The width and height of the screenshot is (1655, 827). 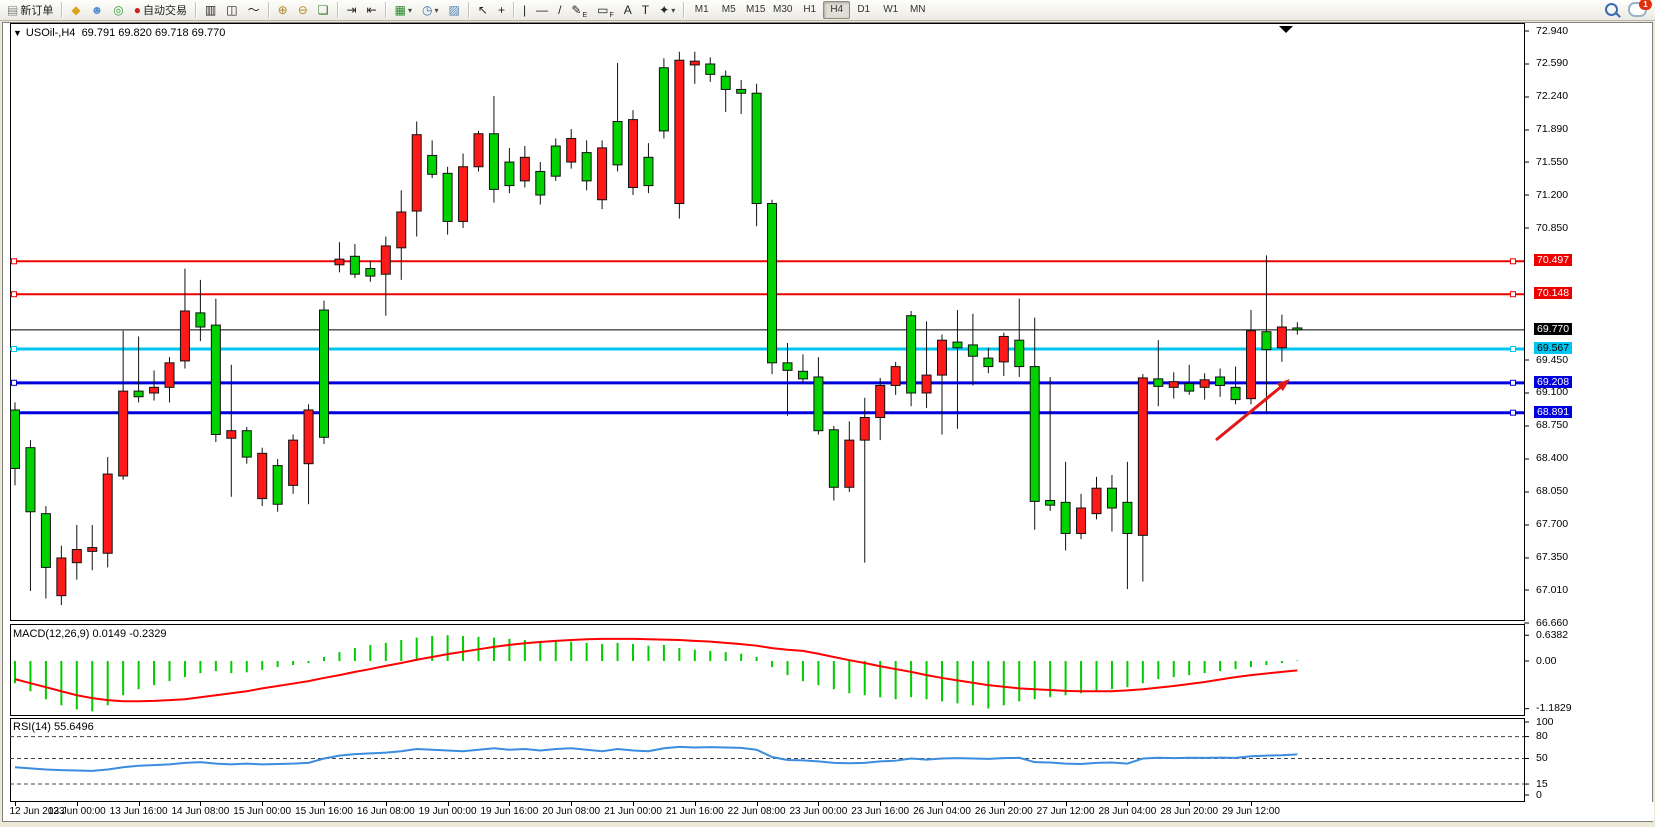 What do you see at coordinates (891, 9) in the screenshot?
I see `timeframe-w1: W1` at bounding box center [891, 9].